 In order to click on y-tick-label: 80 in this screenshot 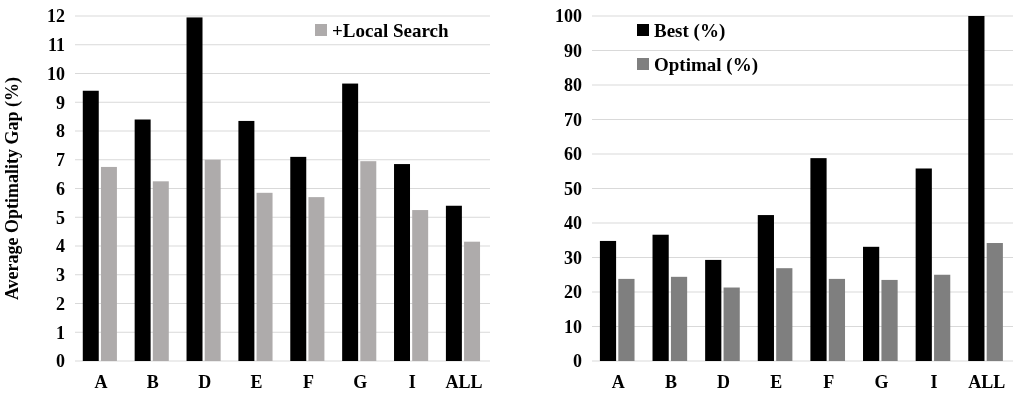, I will do `click(573, 85)`.